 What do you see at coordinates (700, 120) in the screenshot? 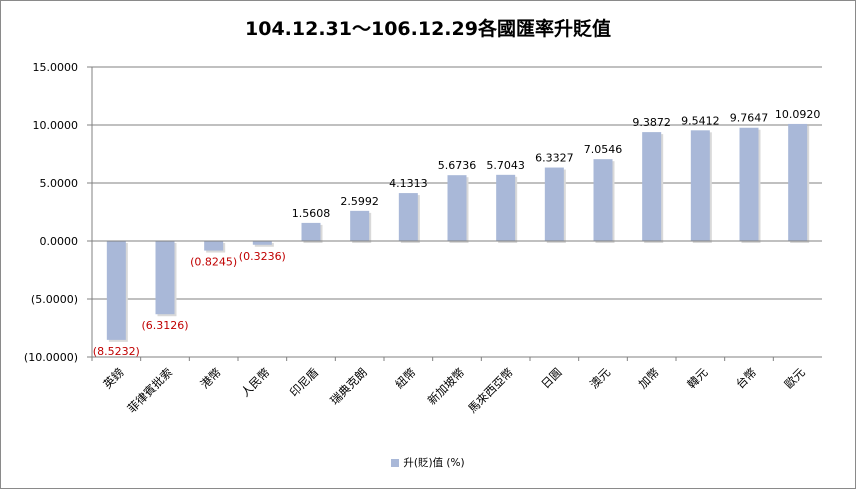
I see `data-label: 9.5412` at bounding box center [700, 120].